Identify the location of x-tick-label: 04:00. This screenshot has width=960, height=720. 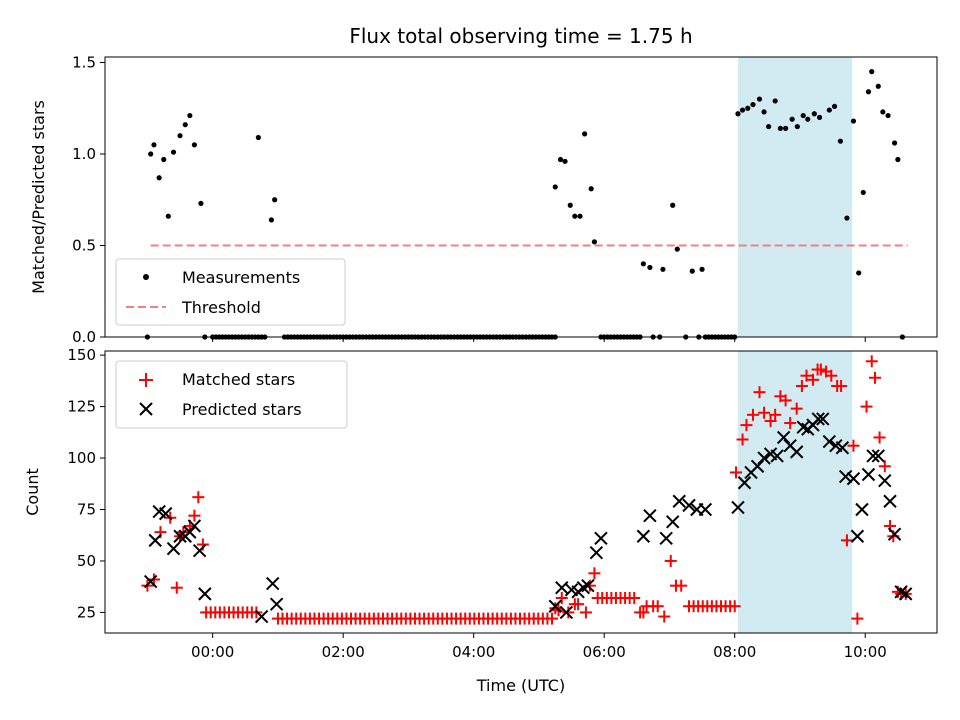
(473, 652).